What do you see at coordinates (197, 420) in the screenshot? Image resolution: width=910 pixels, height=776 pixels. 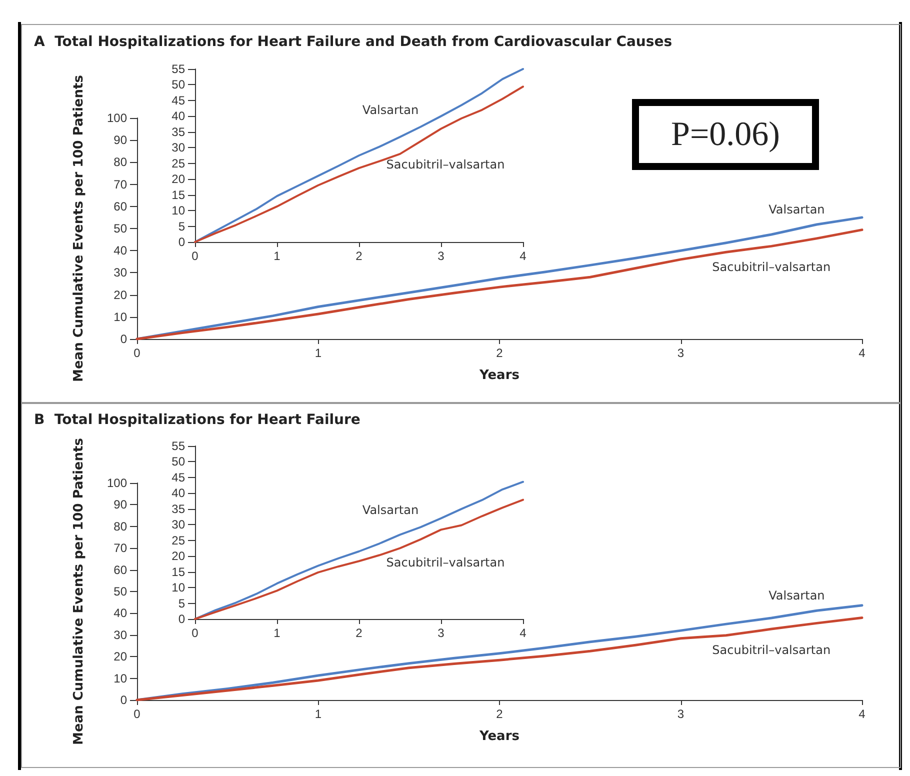 I see `chart-title: B Total Hospitalizations for Heart Failure` at bounding box center [197, 420].